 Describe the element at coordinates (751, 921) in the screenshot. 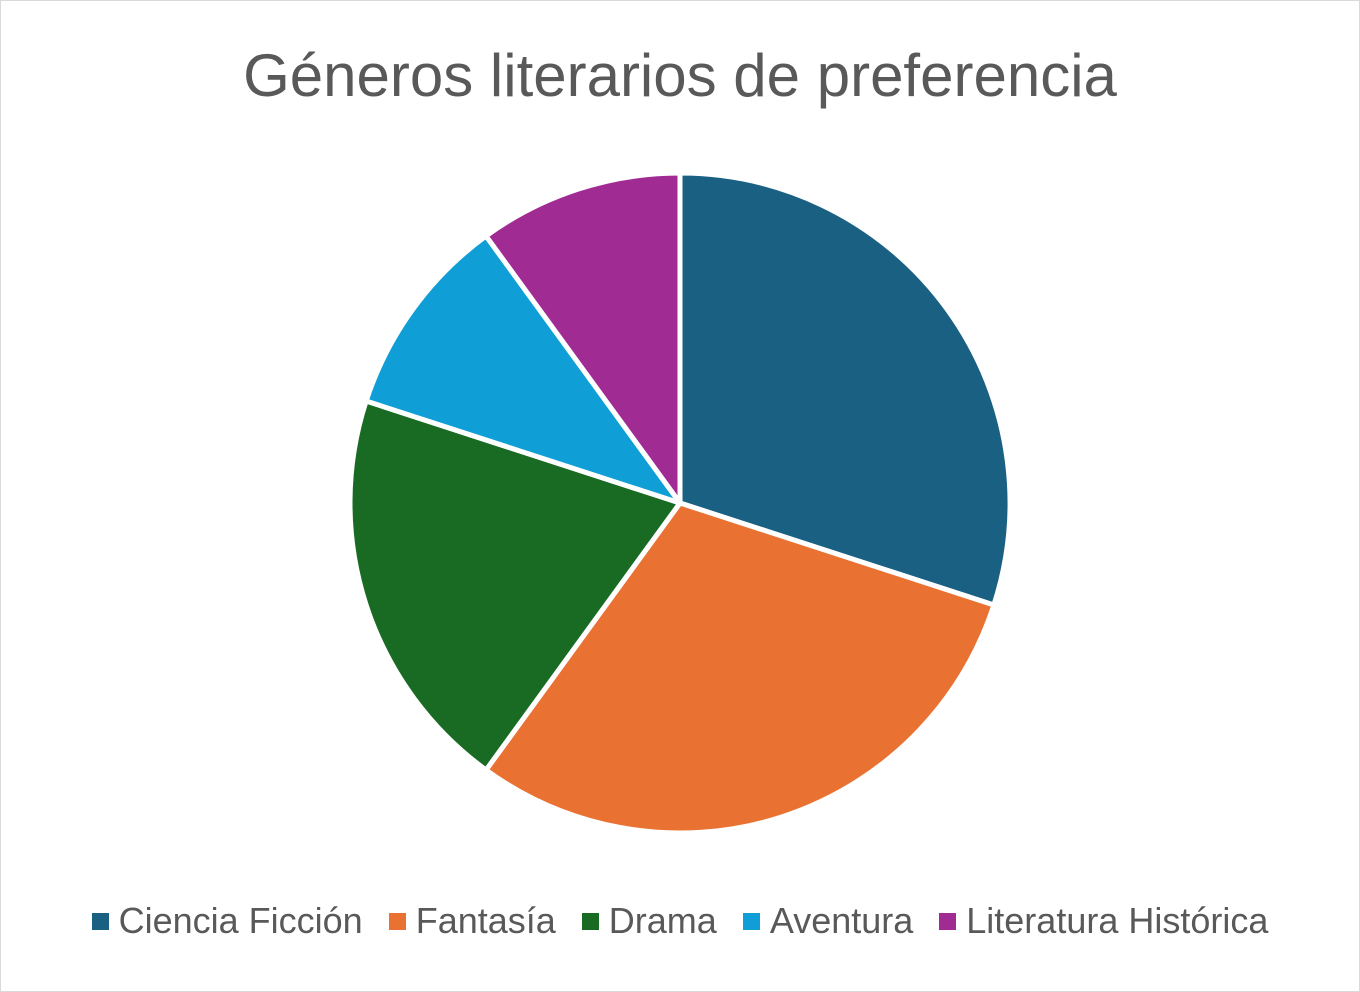

I see `legend-swatch-aventura` at that location.